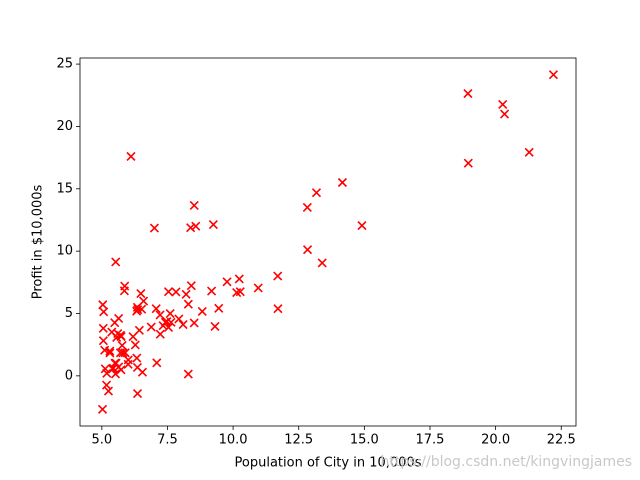 Image resolution: width=640 pixels, height=480 pixels. What do you see at coordinates (495, 440) in the screenshot?
I see `x-tick-label: 20.0` at bounding box center [495, 440].